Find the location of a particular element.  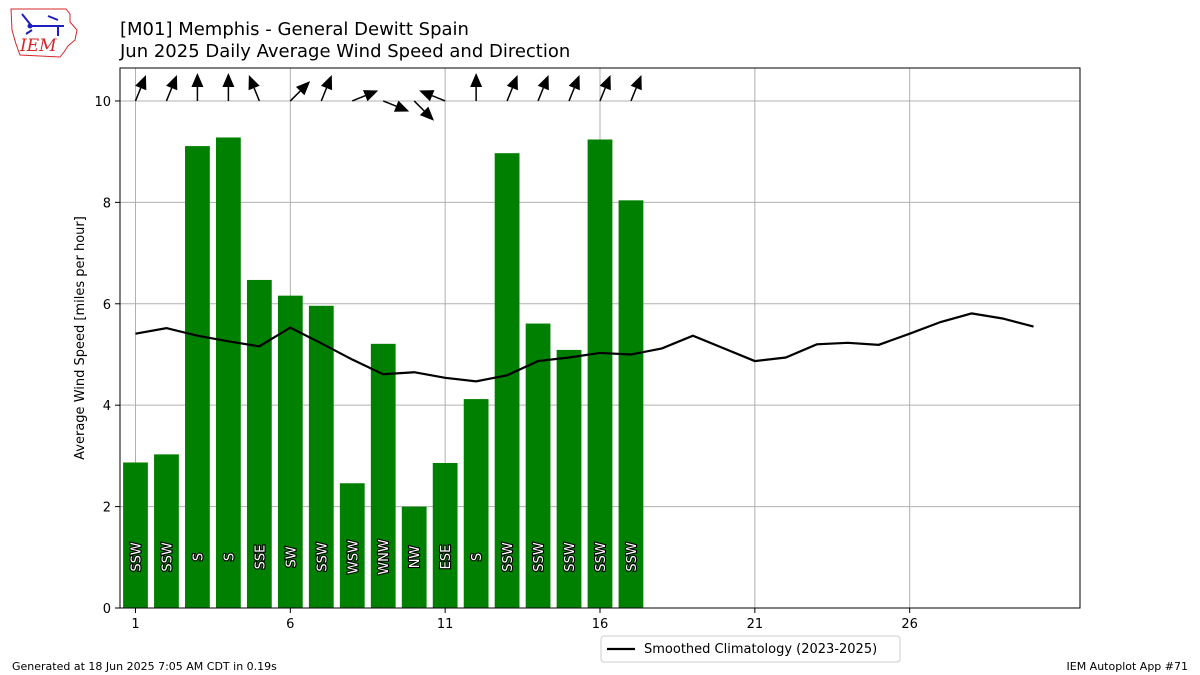

legend: Smoothed Climatology (2023-2025) is located at coordinates (750, 649).